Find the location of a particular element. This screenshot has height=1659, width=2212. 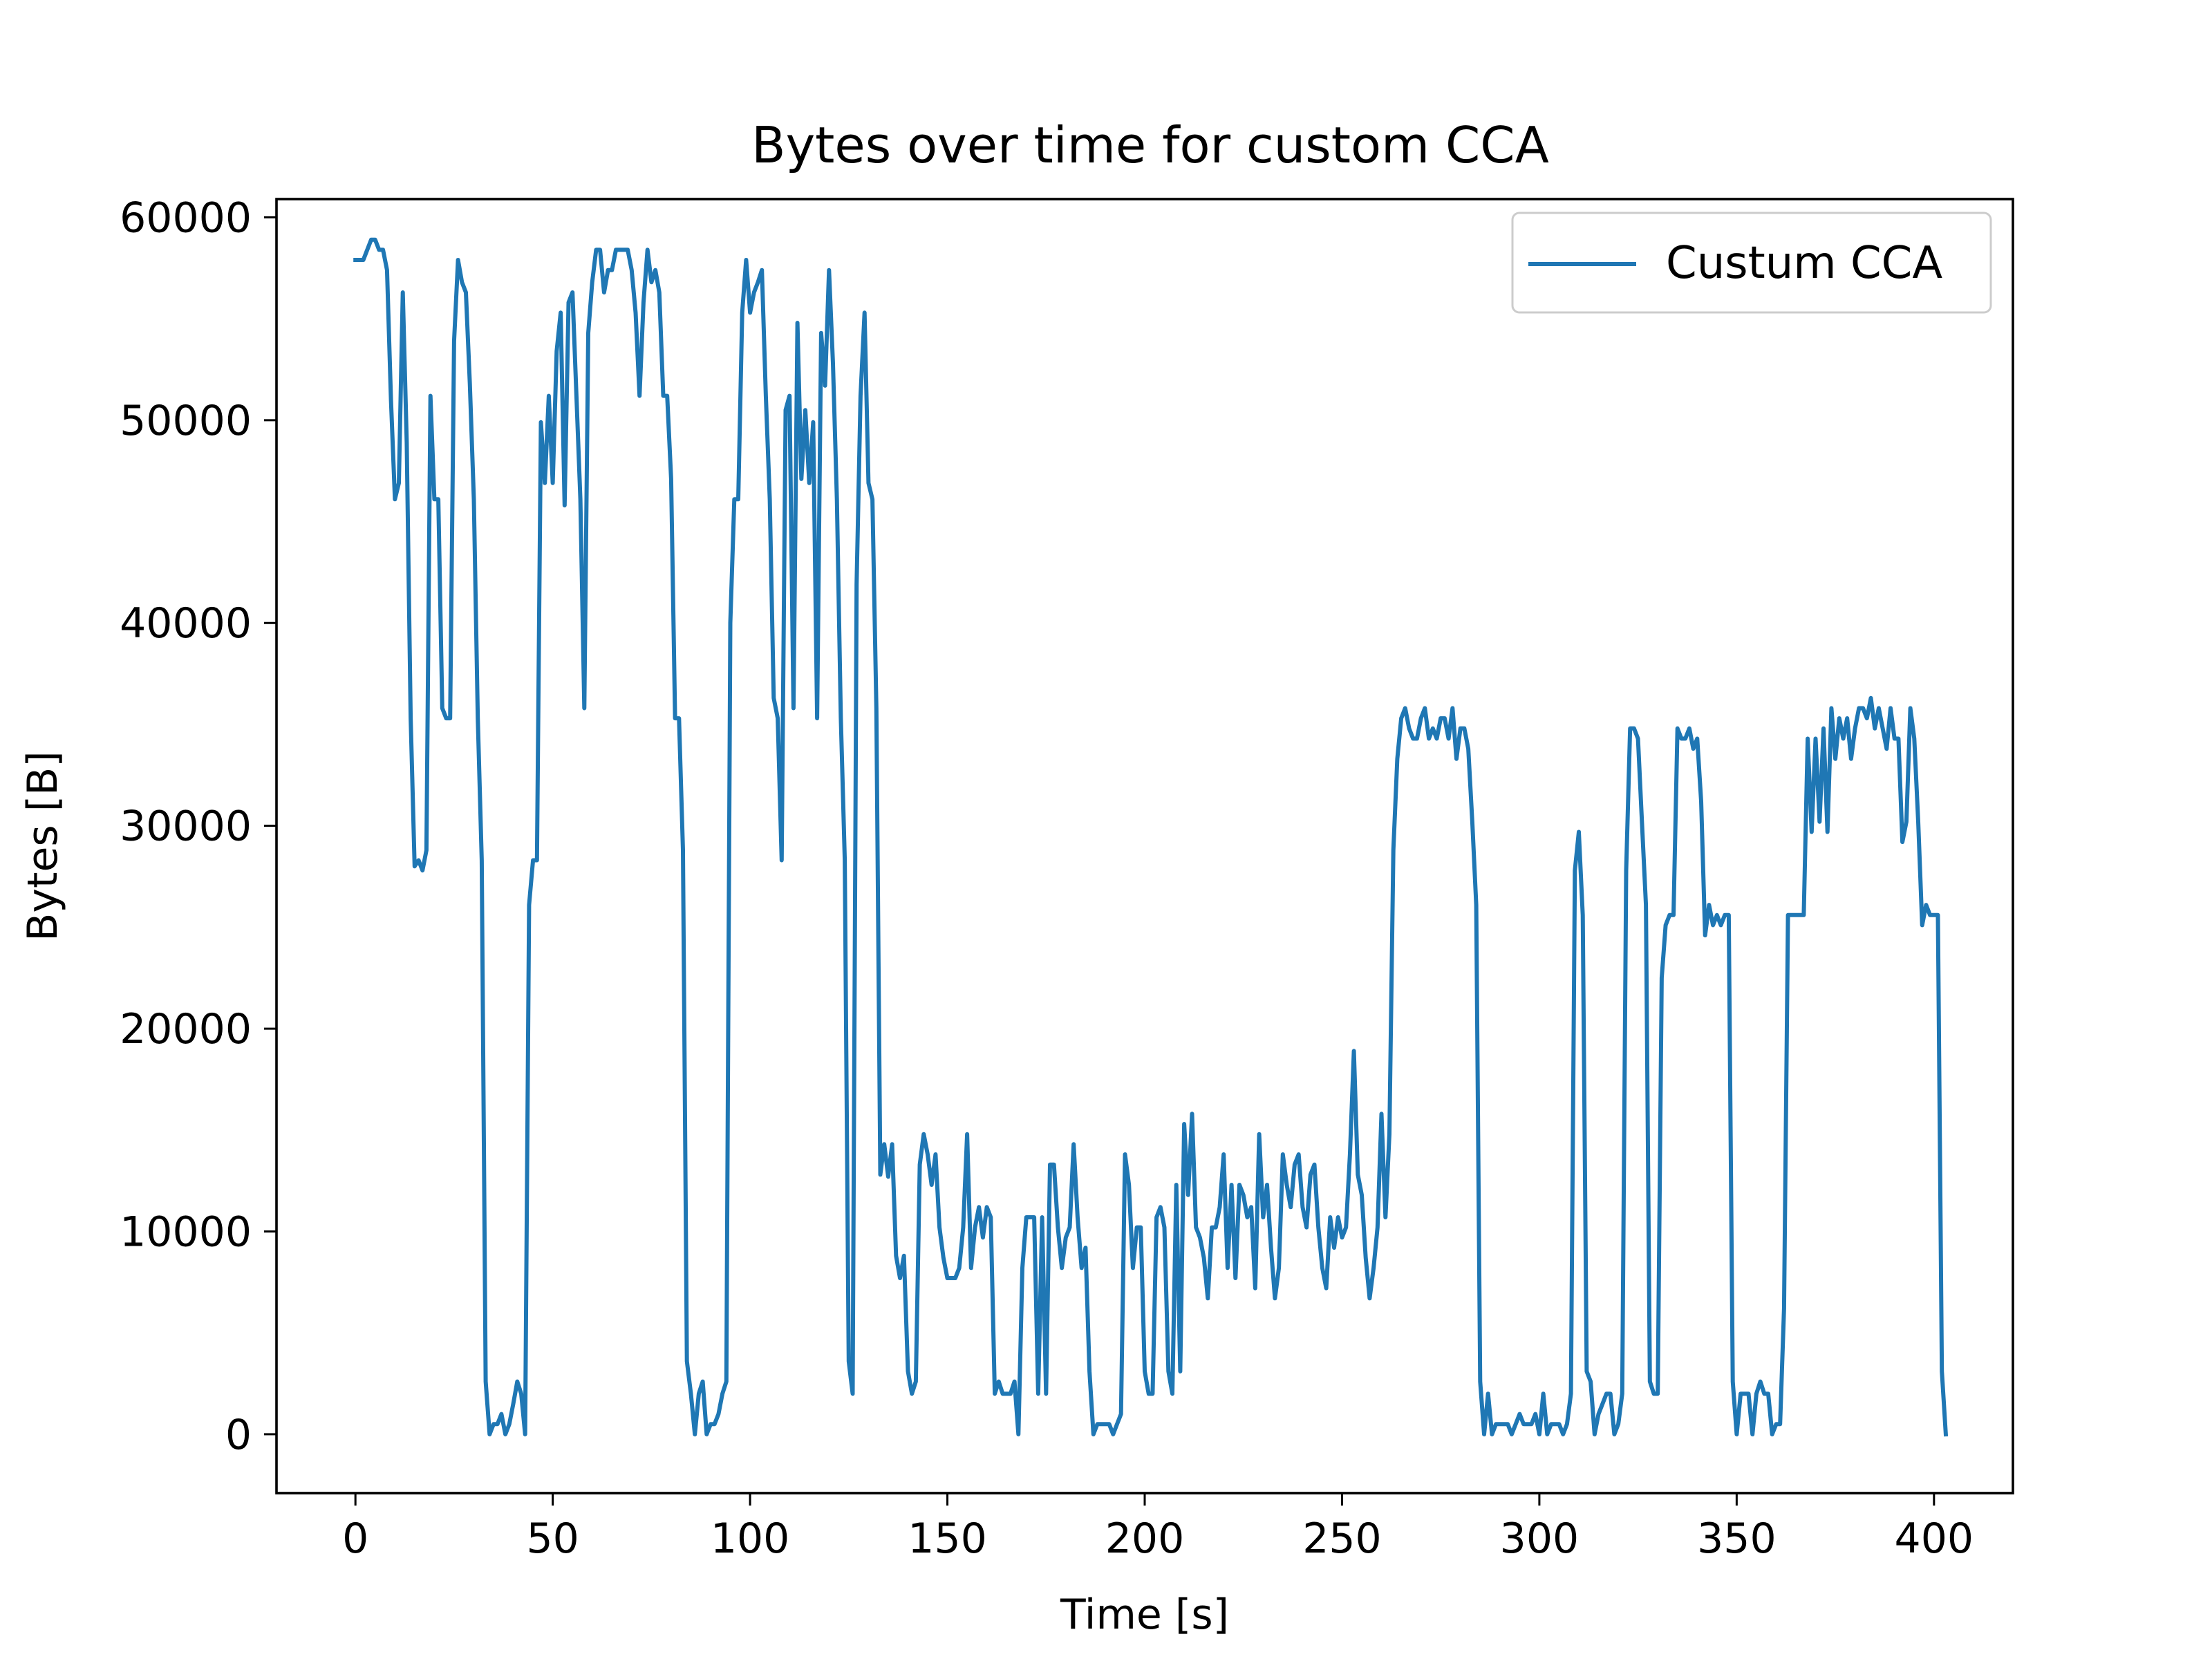

y-tick-label: 50000 is located at coordinates (186, 421).